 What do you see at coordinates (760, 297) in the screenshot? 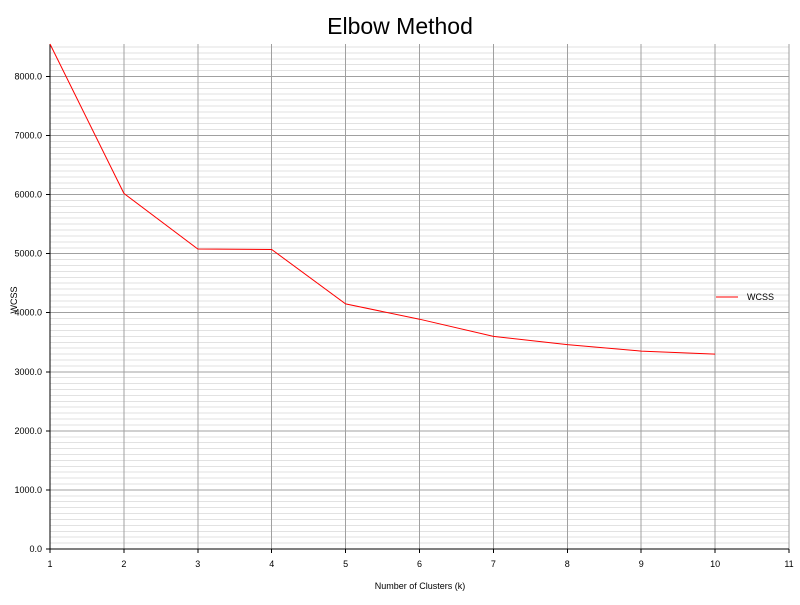
I see `legend-label: WCSS` at bounding box center [760, 297].